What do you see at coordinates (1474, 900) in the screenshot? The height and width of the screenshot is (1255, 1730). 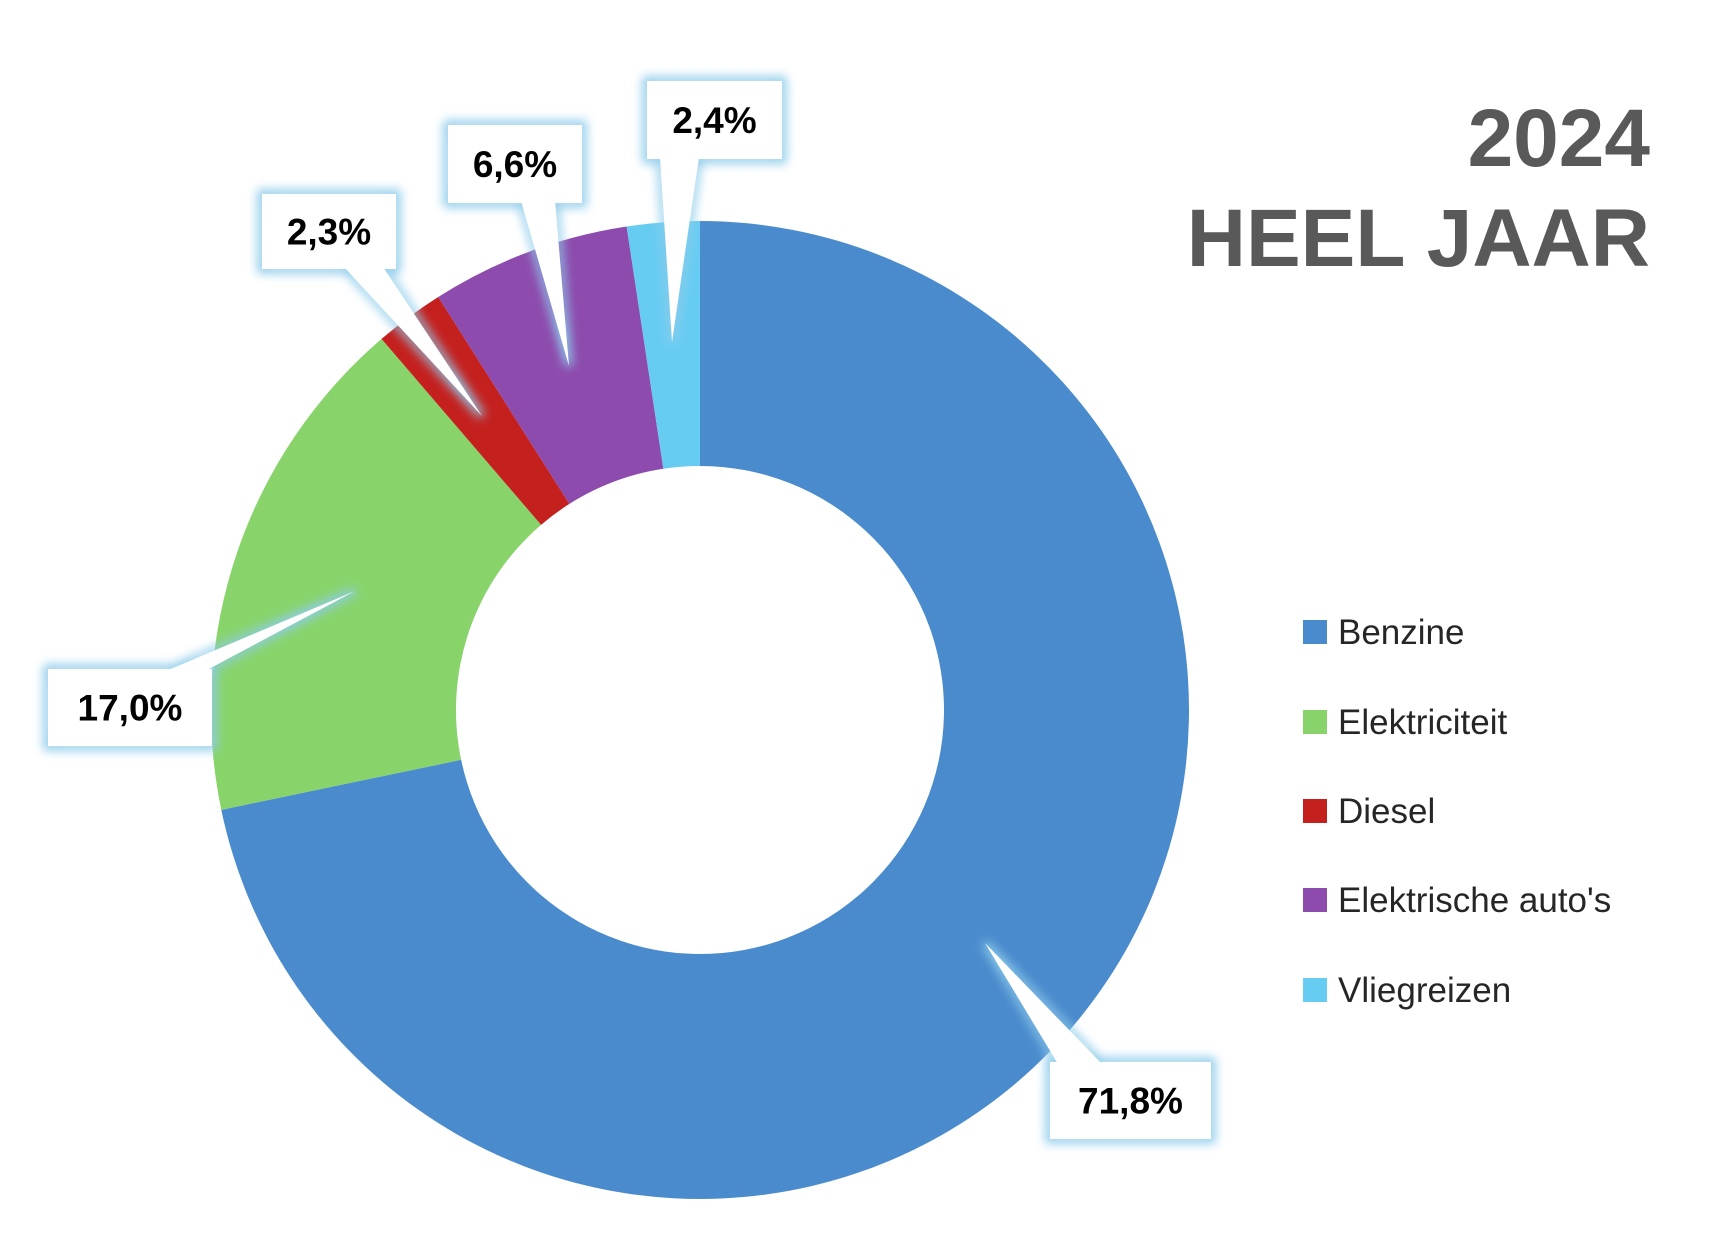 I see `legend-label-elektrische-autos: Elektrische auto's` at bounding box center [1474, 900].